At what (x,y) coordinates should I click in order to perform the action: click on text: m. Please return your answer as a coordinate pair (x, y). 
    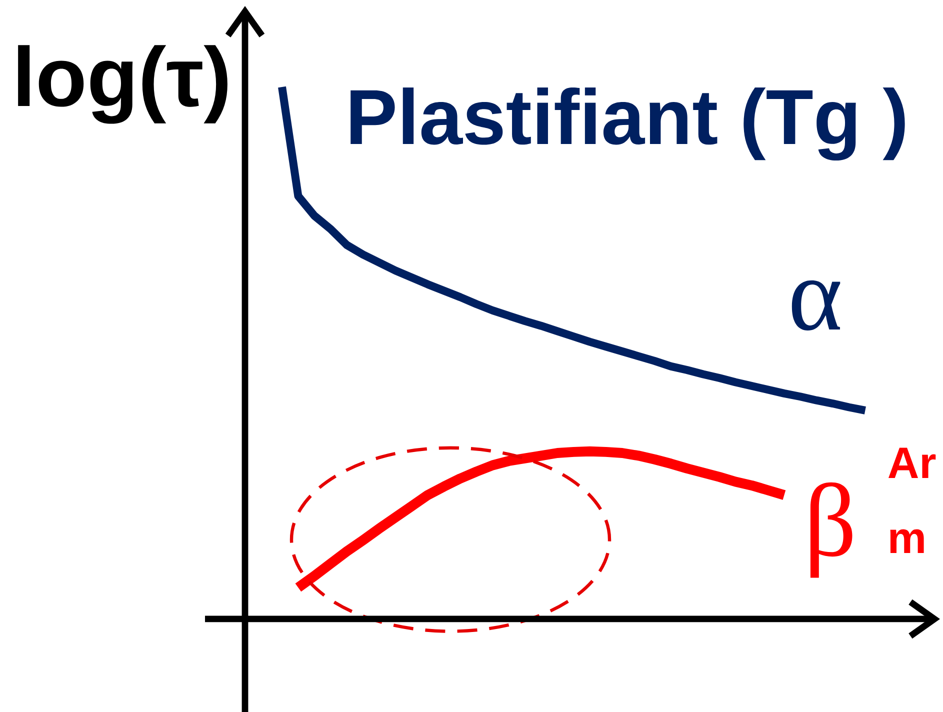
    Looking at the image, I should click on (907, 541).